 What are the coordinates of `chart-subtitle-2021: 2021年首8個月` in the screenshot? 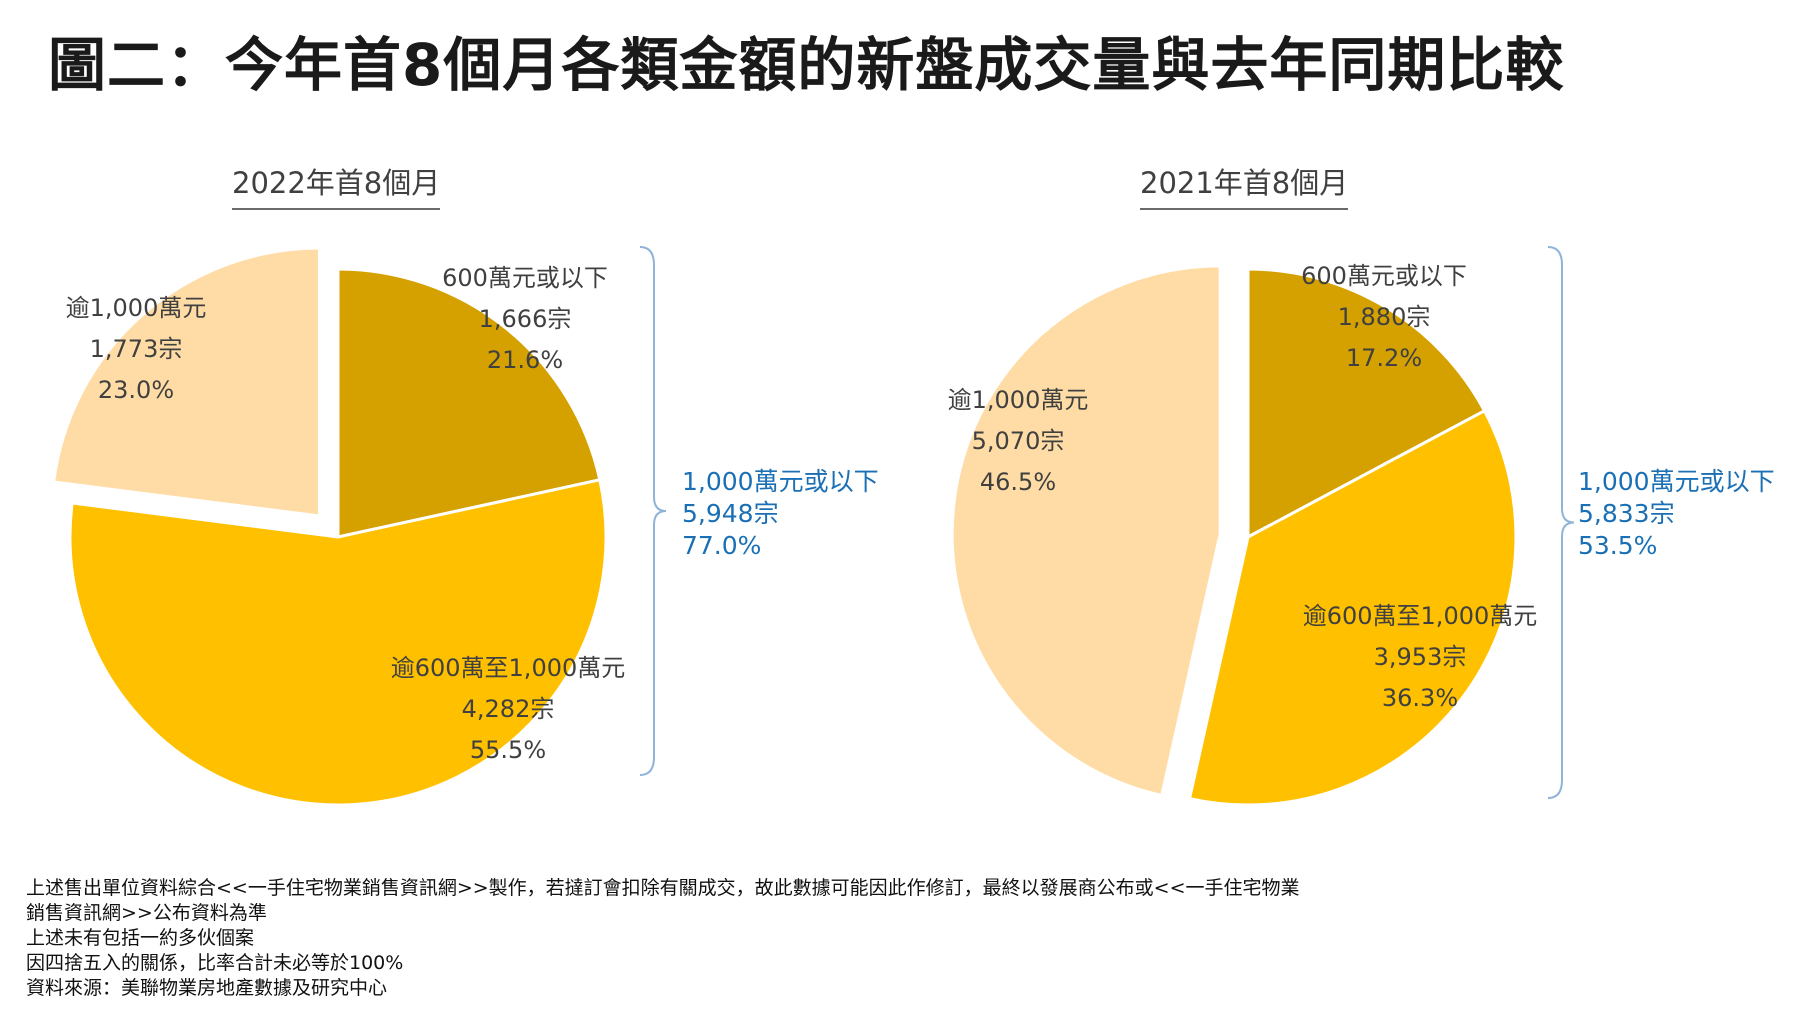 It's located at (1244, 185).